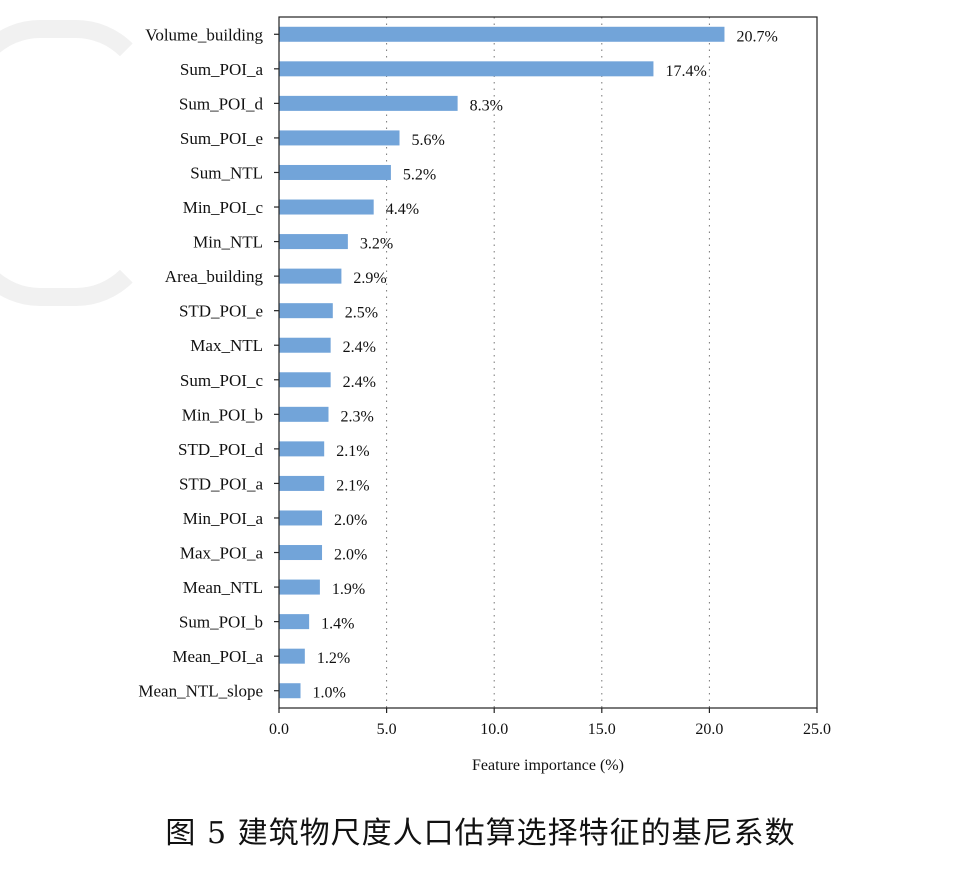 The width and height of the screenshot is (961, 870). What do you see at coordinates (221, 449) in the screenshot?
I see `category-label: STD_POI_d` at bounding box center [221, 449].